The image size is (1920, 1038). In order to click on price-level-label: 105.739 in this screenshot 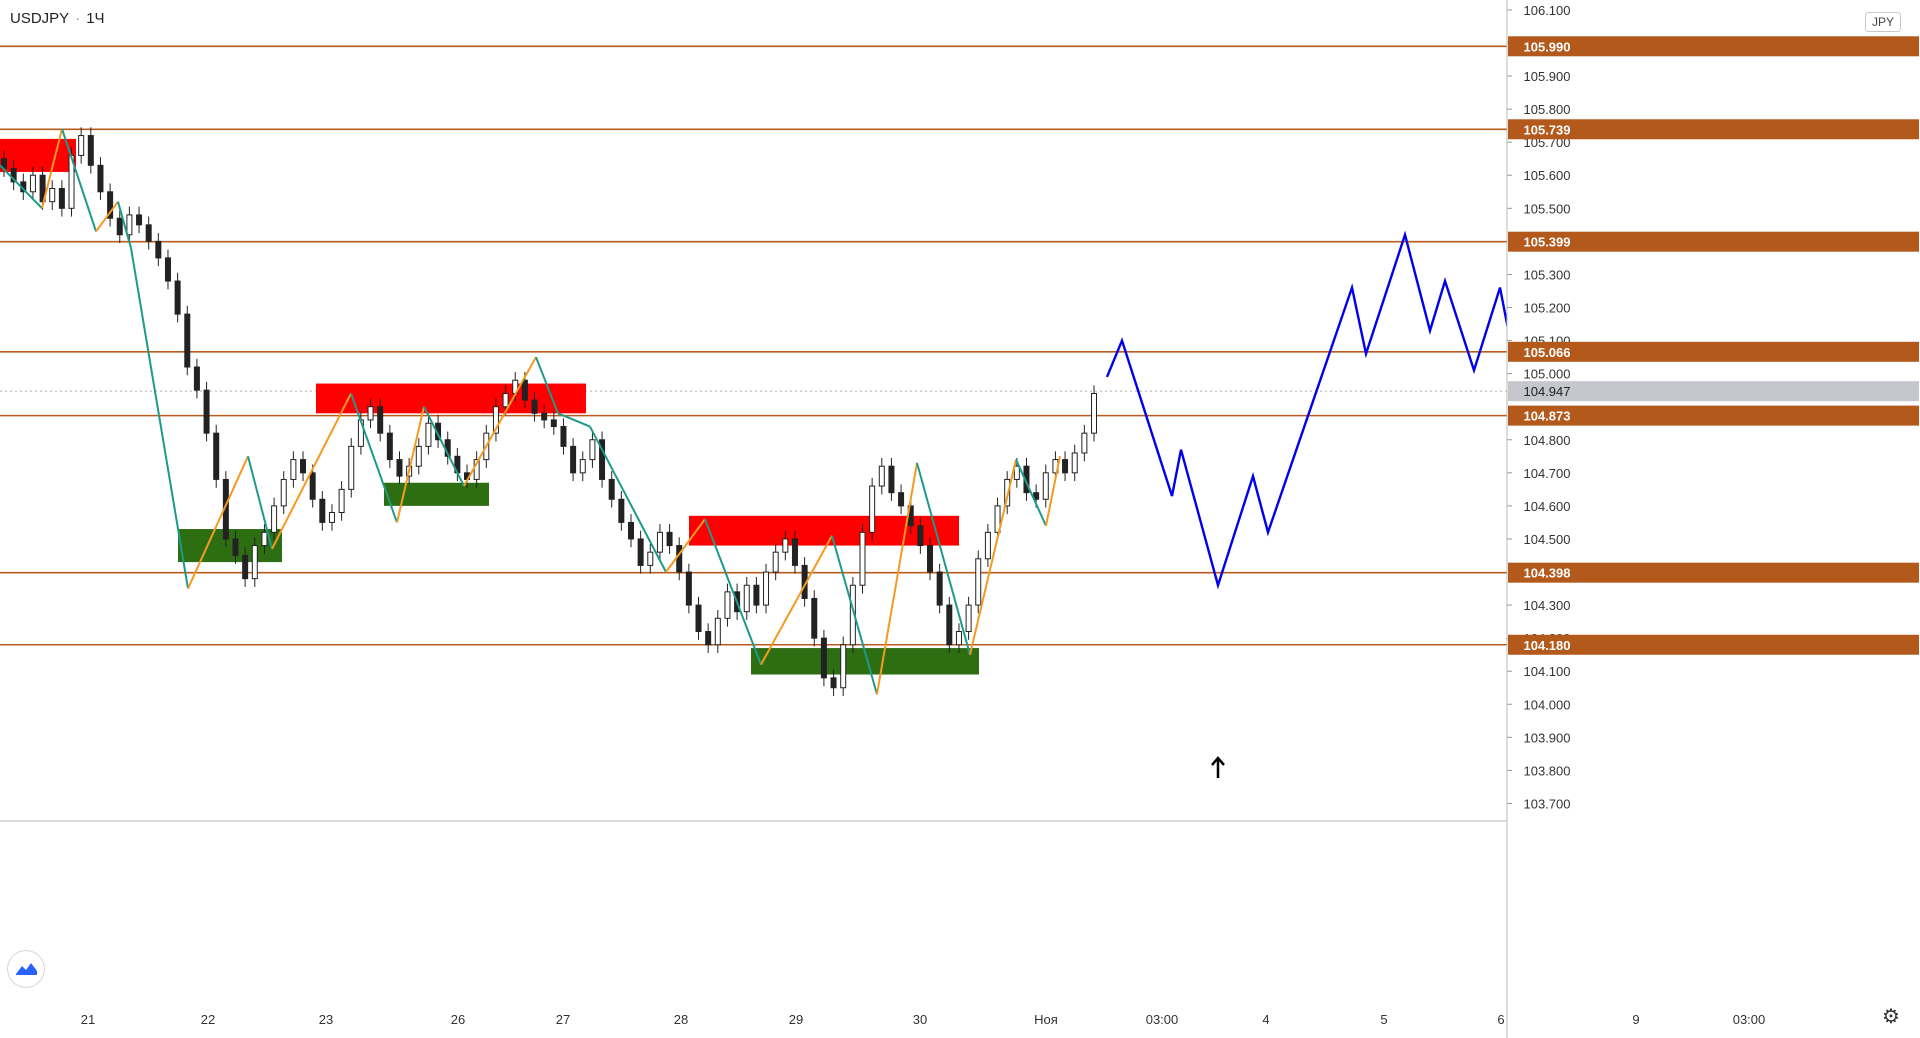, I will do `click(1547, 129)`.